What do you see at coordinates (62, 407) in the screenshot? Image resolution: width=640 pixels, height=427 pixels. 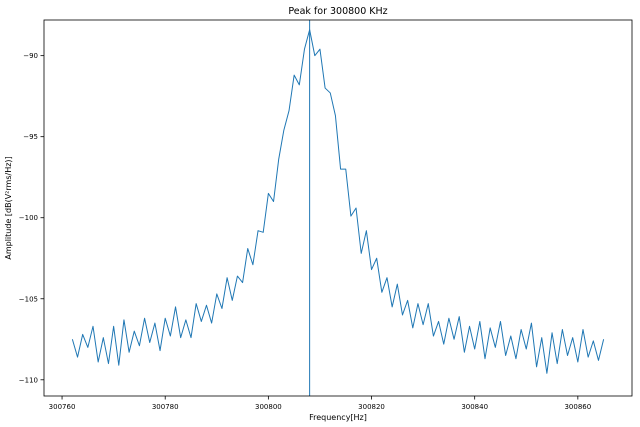 I see `x-tick-label: 300760` at bounding box center [62, 407].